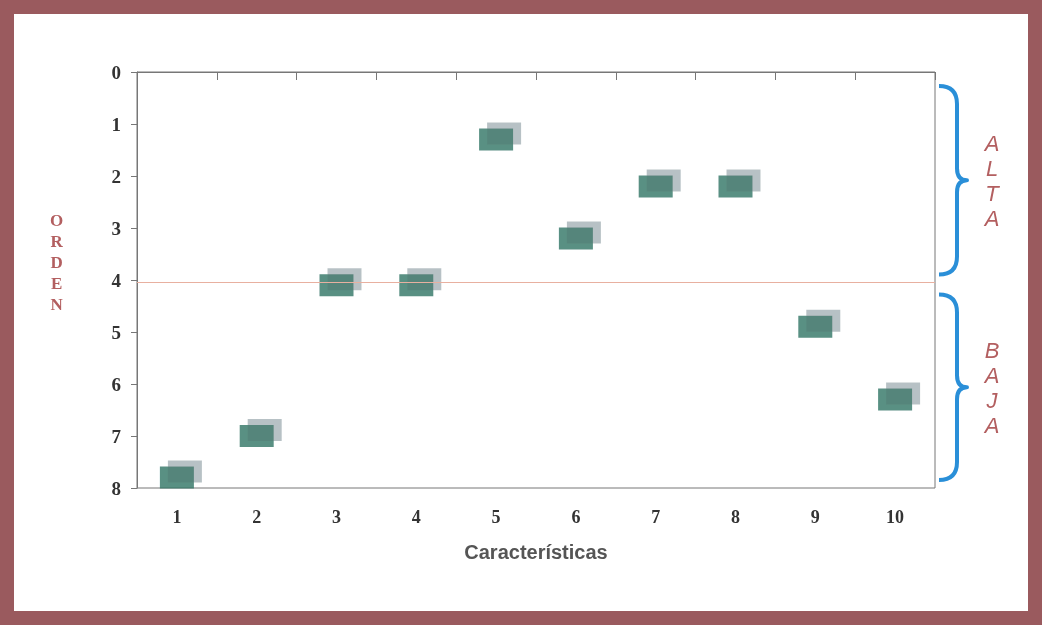  What do you see at coordinates (656, 517) in the screenshot?
I see `x-tick-label: 7` at bounding box center [656, 517].